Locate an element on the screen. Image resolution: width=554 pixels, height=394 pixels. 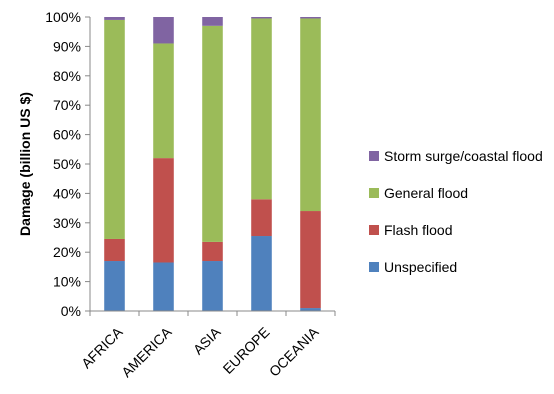
x-tick-label: OCEANIA is located at coordinates (294, 351).